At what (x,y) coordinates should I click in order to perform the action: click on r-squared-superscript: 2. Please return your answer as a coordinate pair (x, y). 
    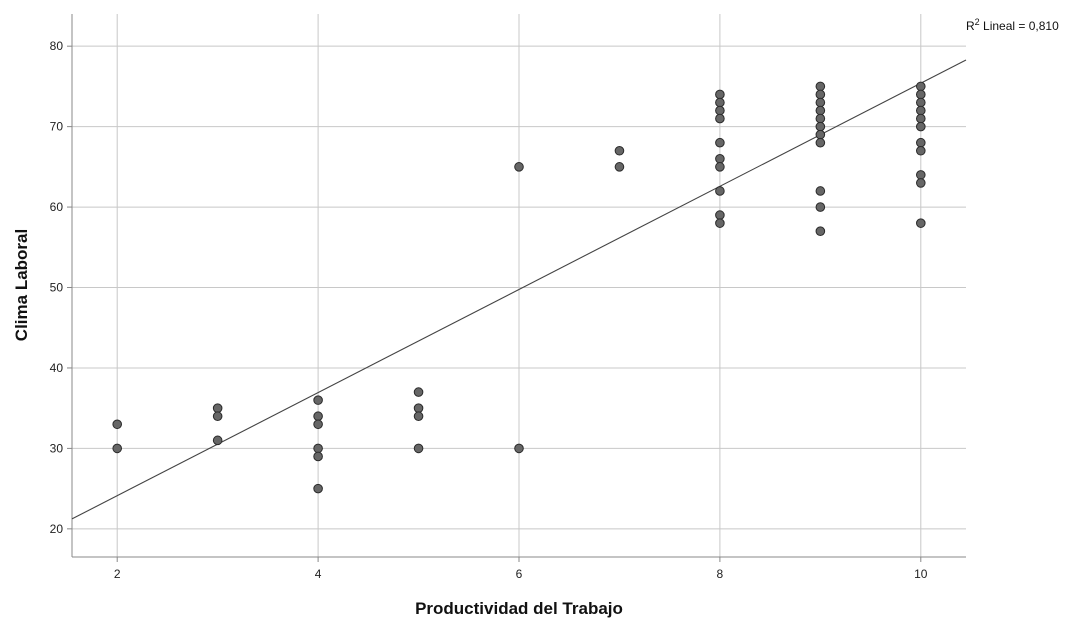
    Looking at the image, I should click on (977, 22).